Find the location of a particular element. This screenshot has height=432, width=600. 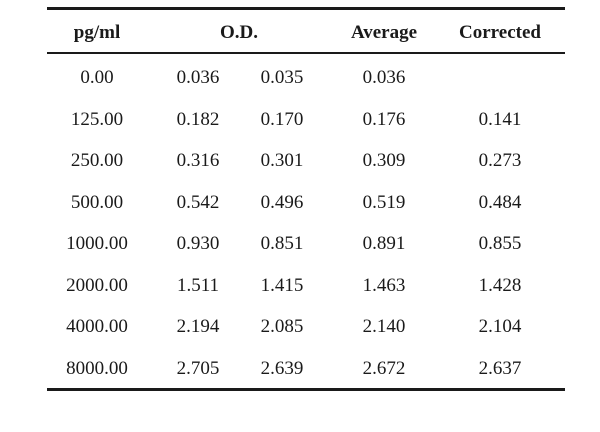

cell-average: 0.519 is located at coordinates (384, 202).